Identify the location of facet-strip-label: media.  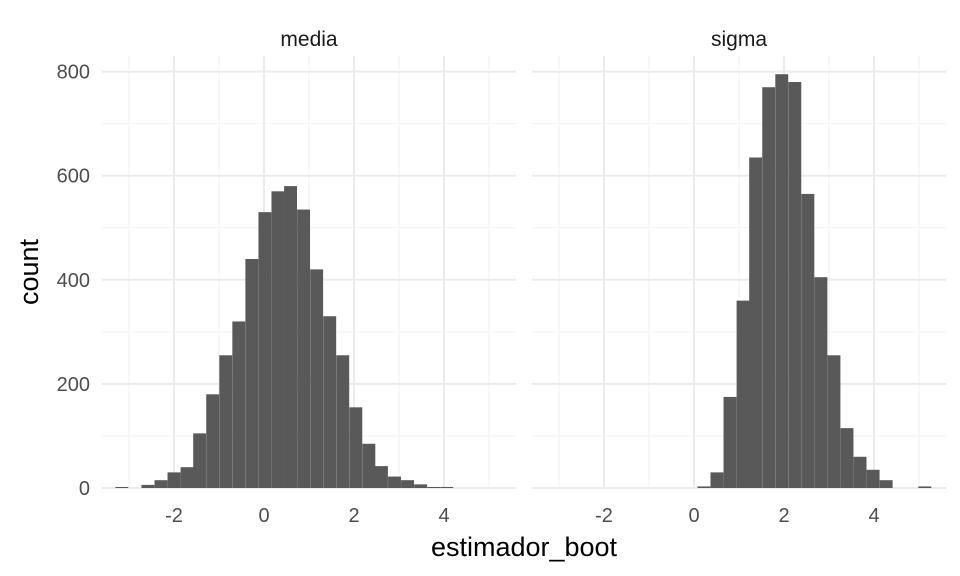
(309, 39).